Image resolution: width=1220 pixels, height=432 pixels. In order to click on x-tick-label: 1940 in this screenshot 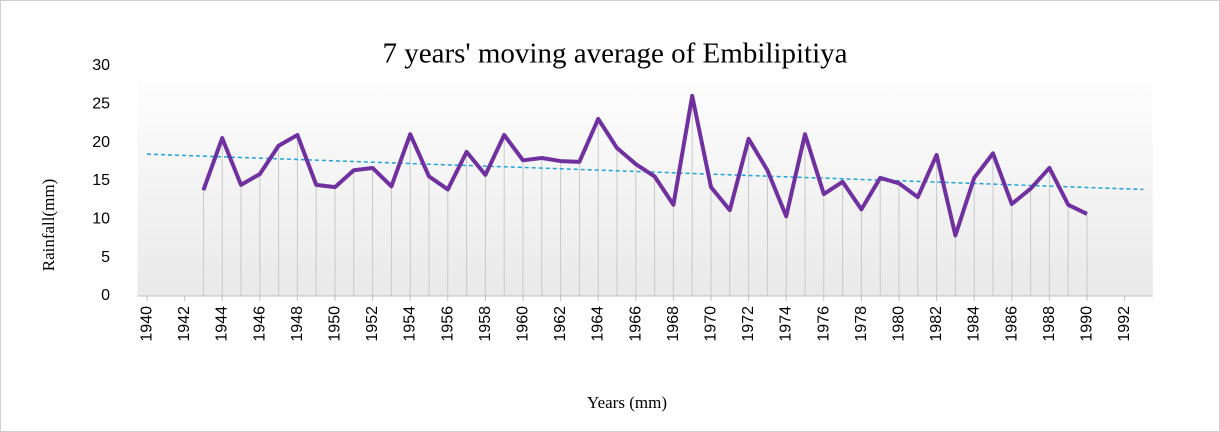, I will do `click(147, 324)`.